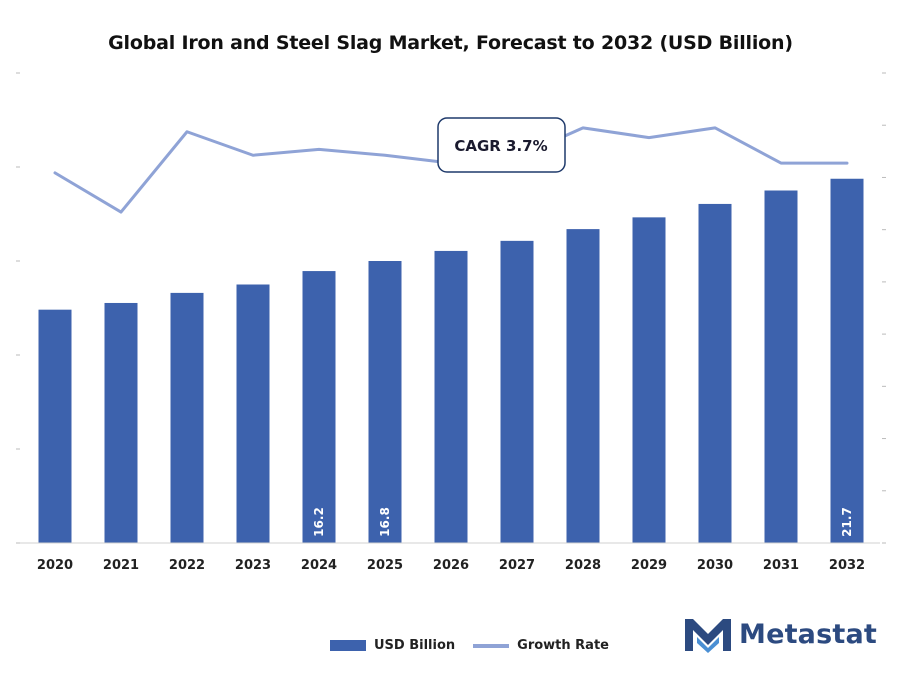 This screenshot has width=901, height=682. Describe the element at coordinates (319, 407) in the screenshot. I see `bar-2024` at that location.